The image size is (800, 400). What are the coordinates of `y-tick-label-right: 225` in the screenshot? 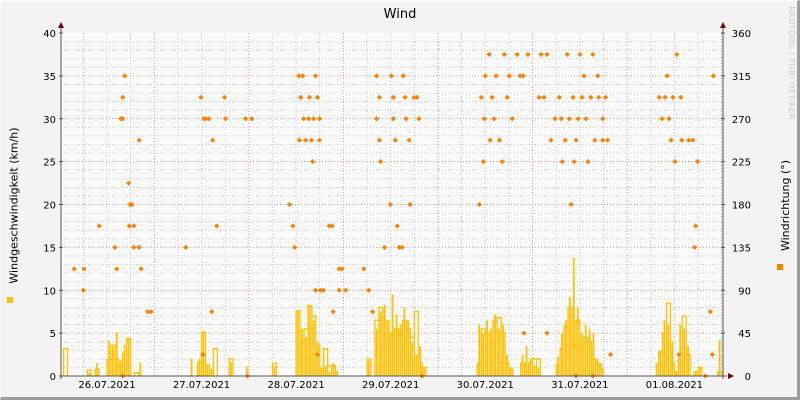 It's located at (741, 163).